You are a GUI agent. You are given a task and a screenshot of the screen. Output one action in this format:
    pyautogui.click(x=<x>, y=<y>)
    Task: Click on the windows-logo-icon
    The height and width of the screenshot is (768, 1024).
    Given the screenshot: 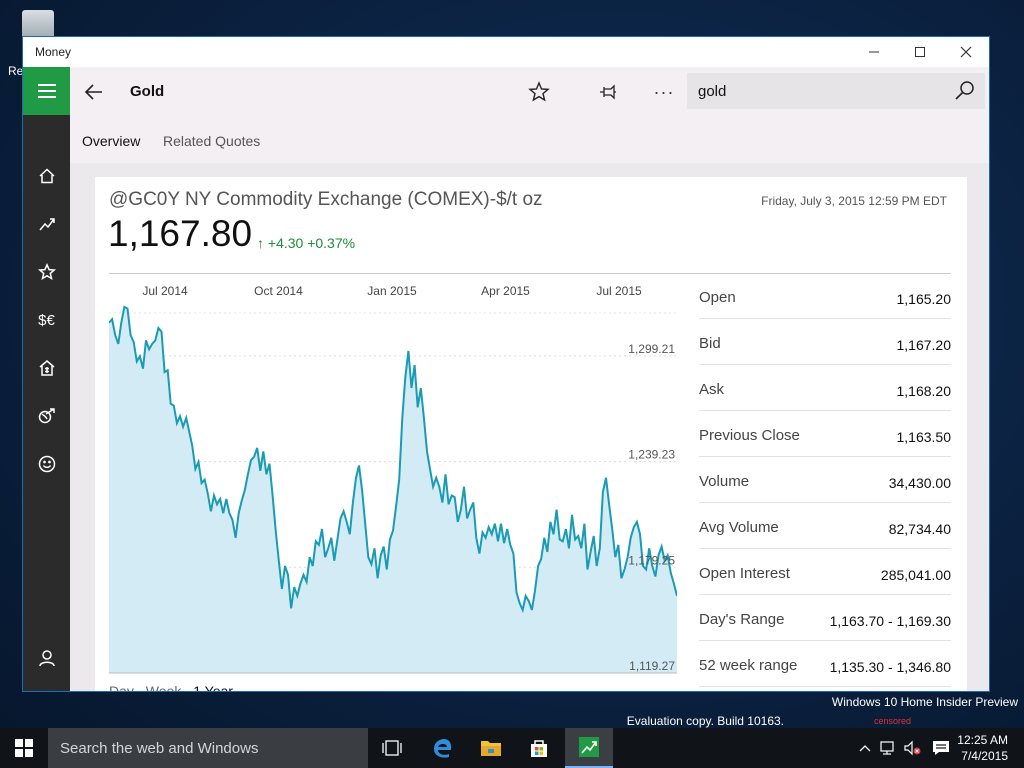 What is the action you would take?
    pyautogui.click(x=24, y=748)
    